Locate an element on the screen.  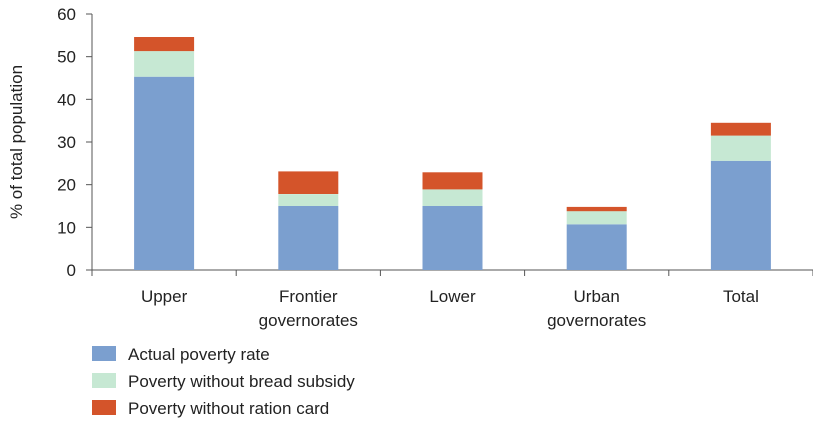
x-axis is located at coordinates (452, 272).